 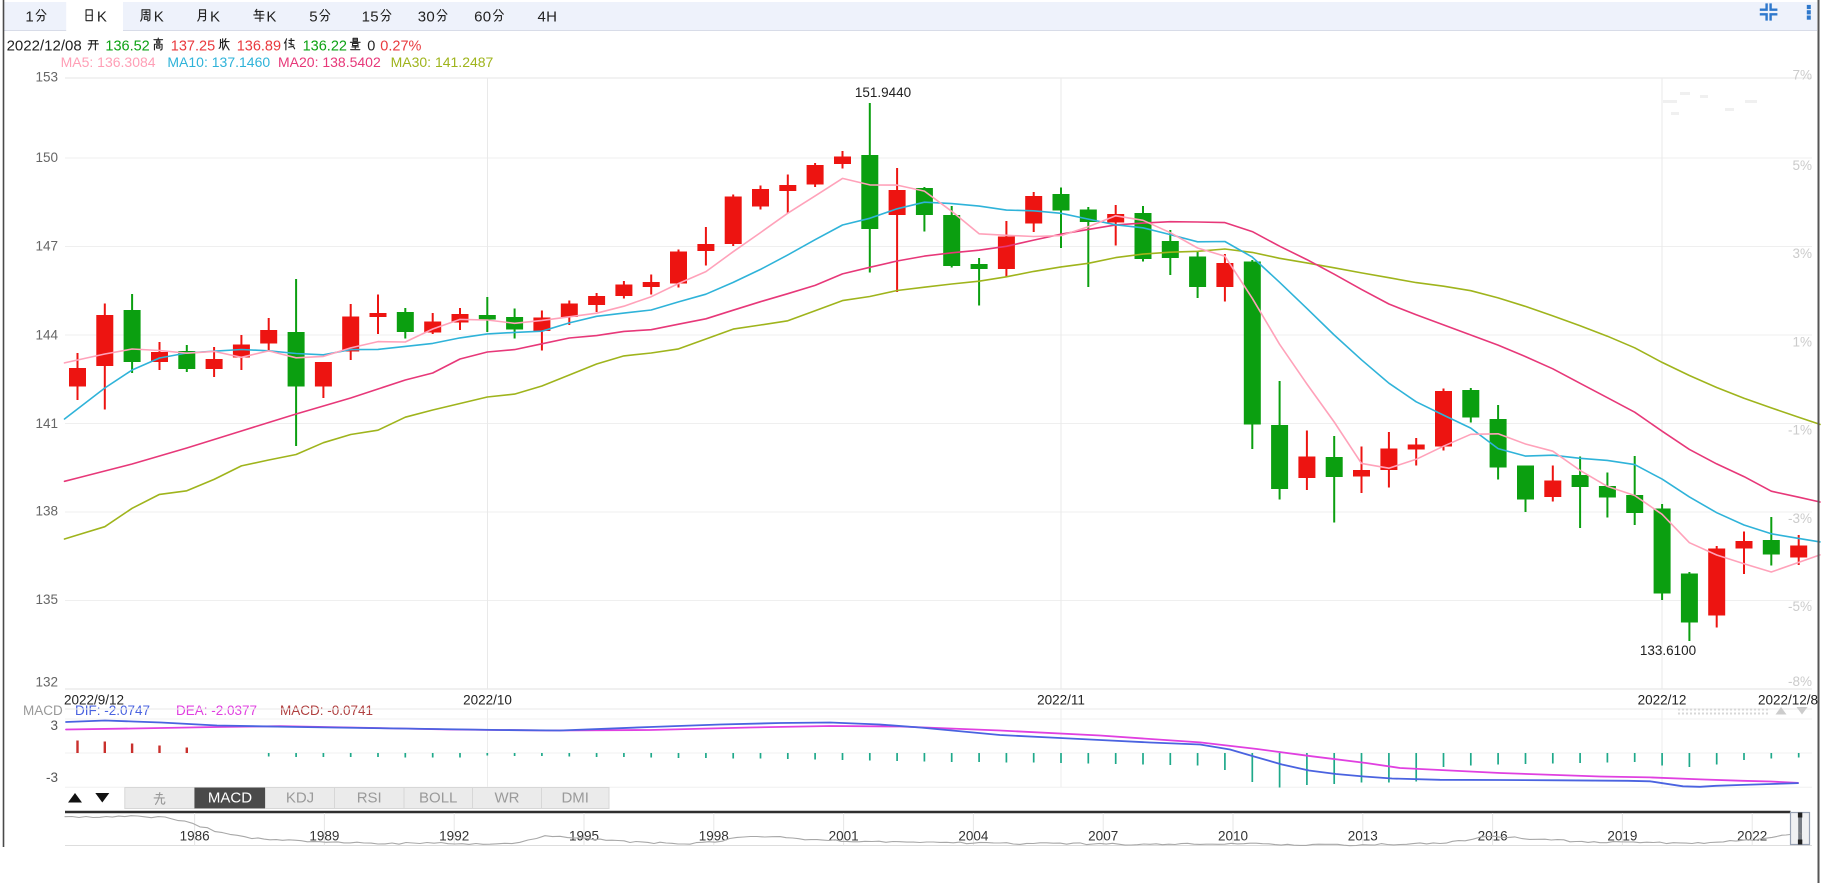 I want to click on svg-text: 136.22, so click(x=325, y=47).